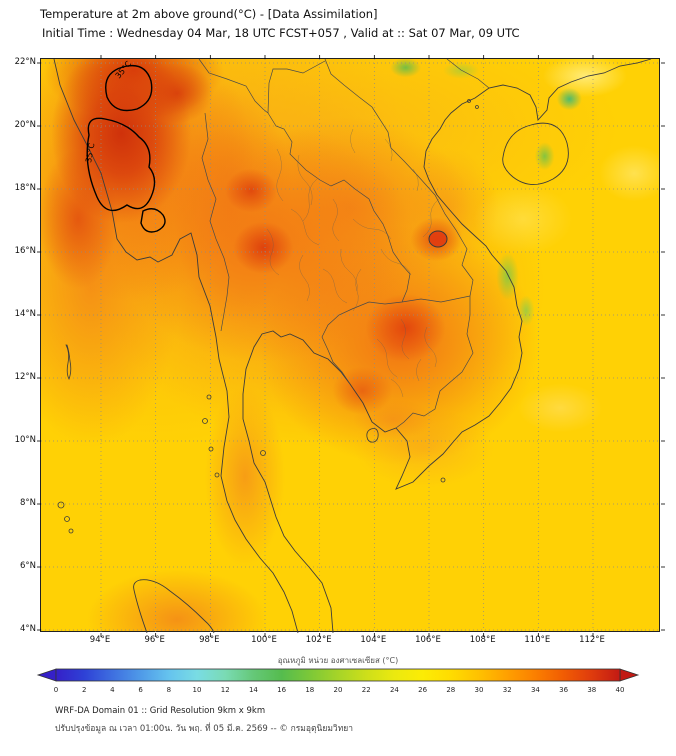 This screenshot has height=756, width=676. Describe the element at coordinates (25, 314) in the screenshot. I see `y-tick-label: 14°N` at that location.